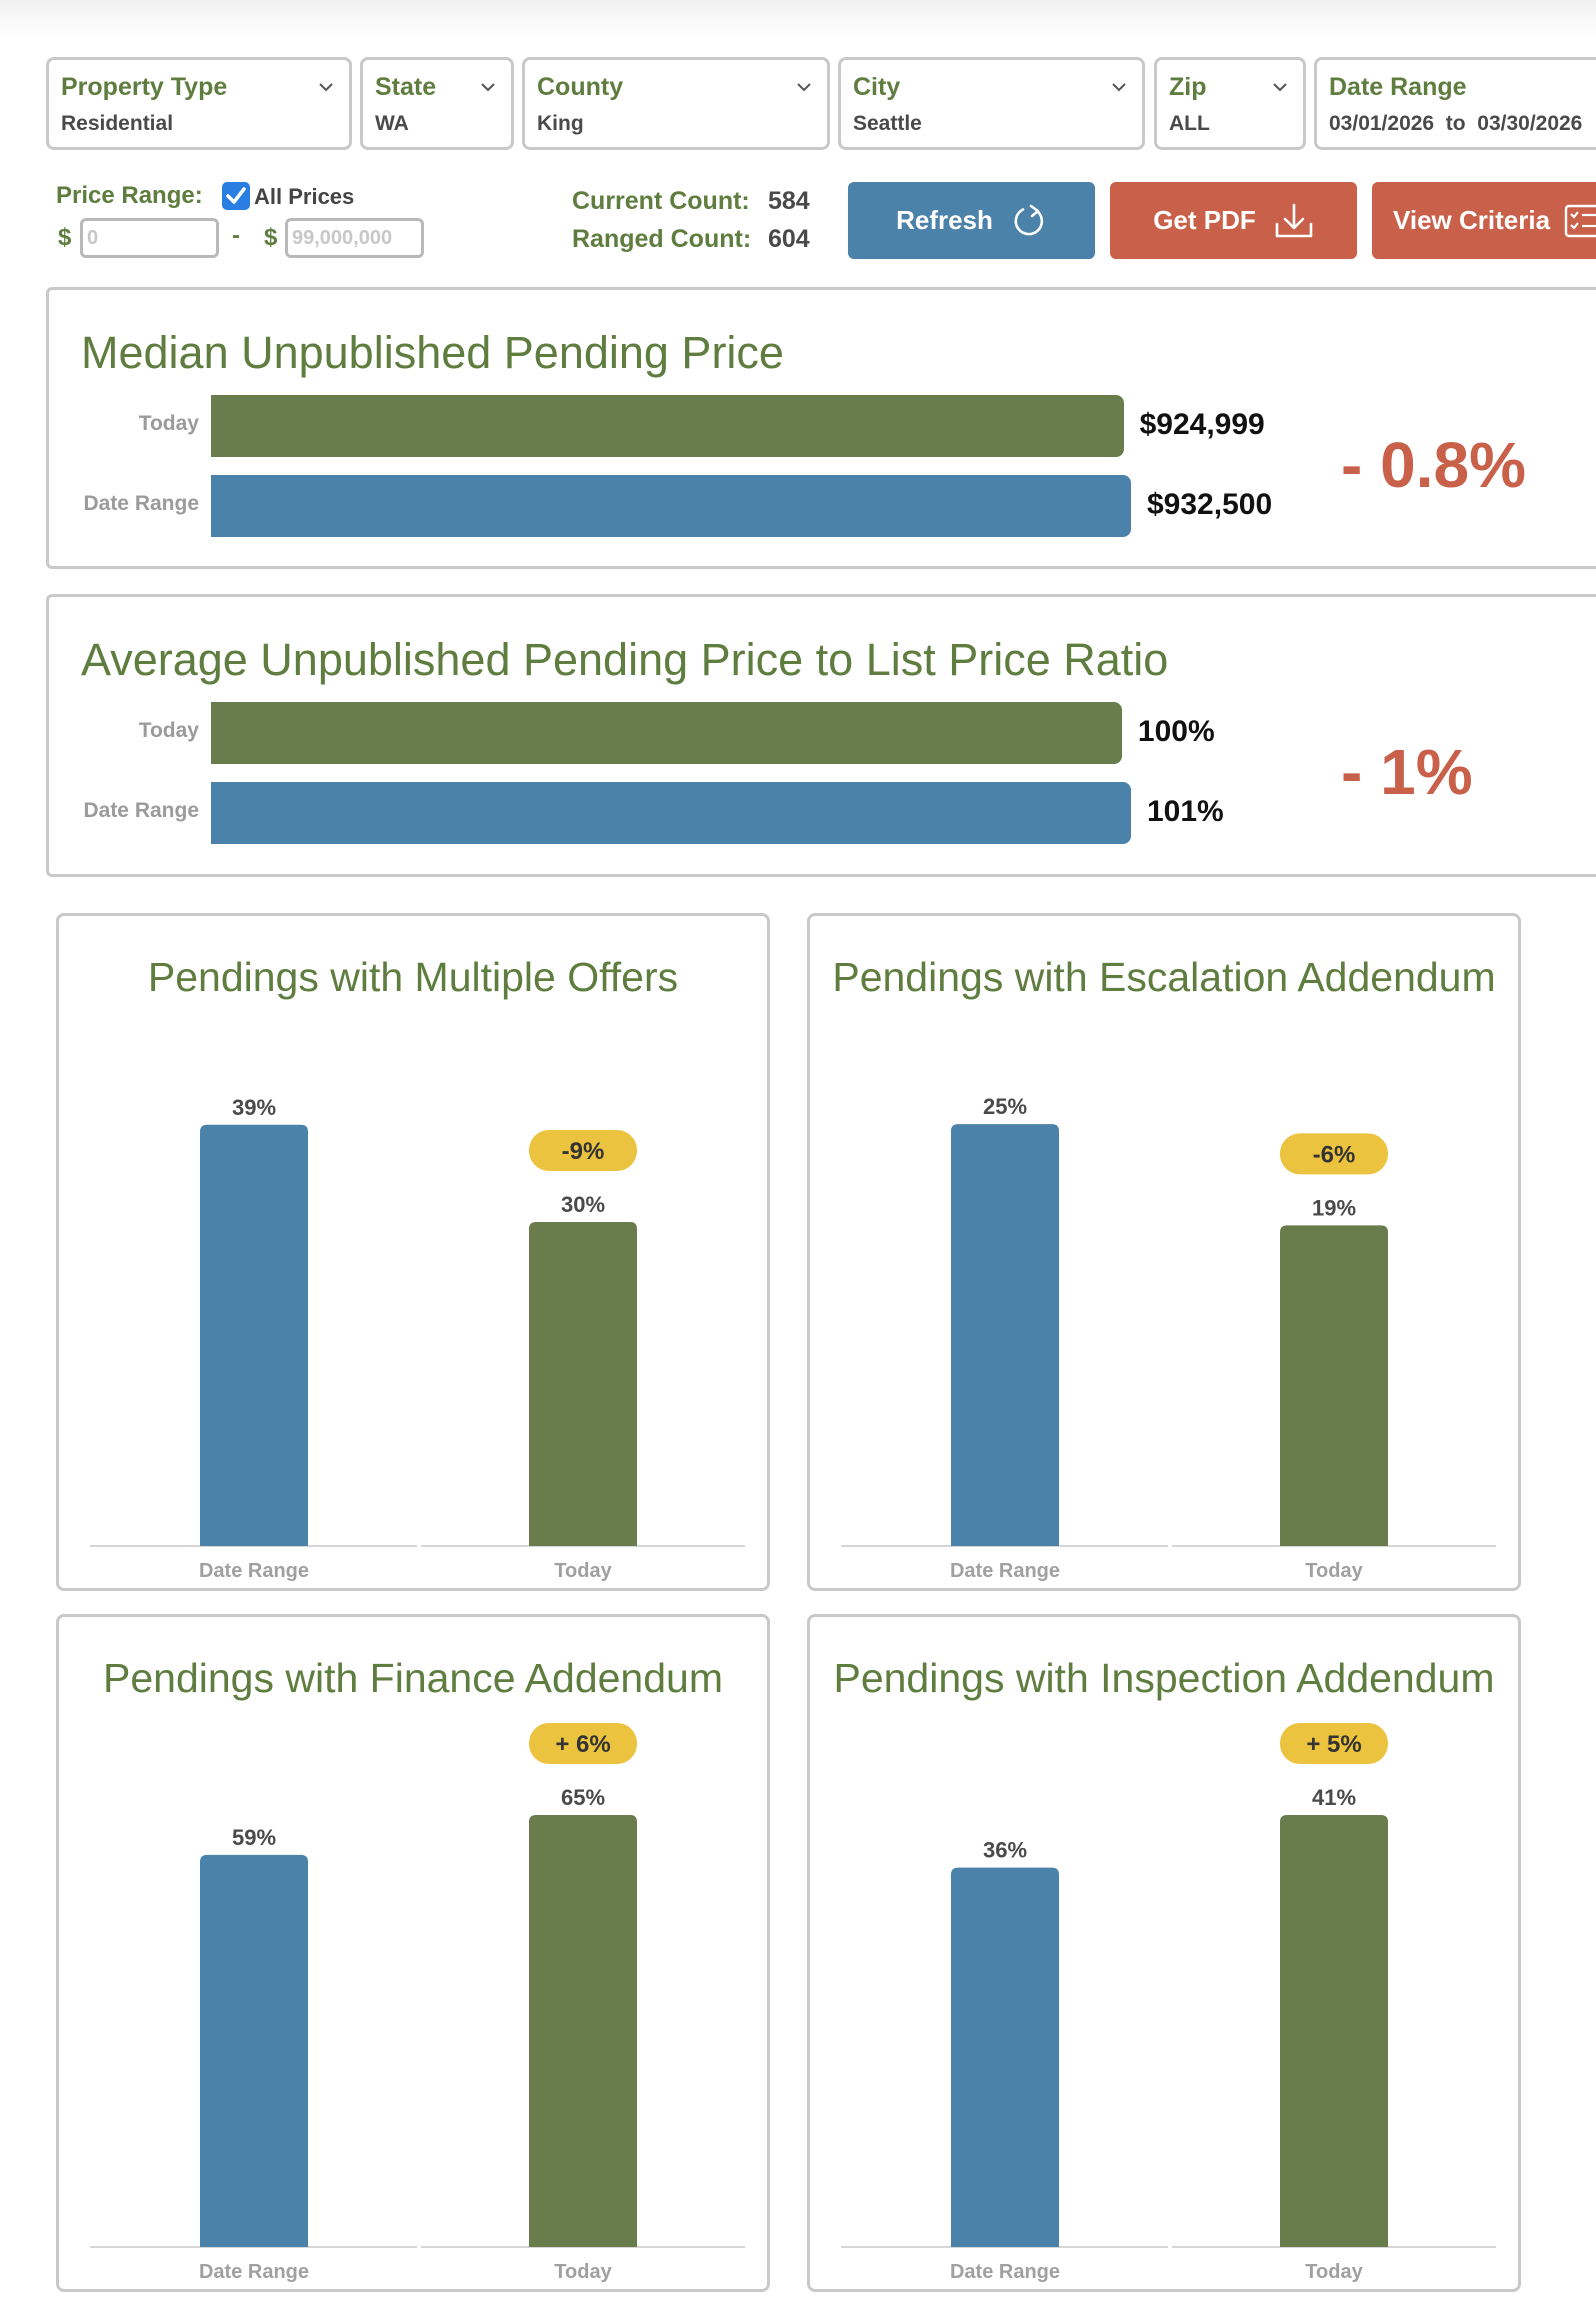 This screenshot has width=1596, height=2308. What do you see at coordinates (199, 103) in the screenshot?
I see `property-type-dropdown: Property Type Residential` at bounding box center [199, 103].